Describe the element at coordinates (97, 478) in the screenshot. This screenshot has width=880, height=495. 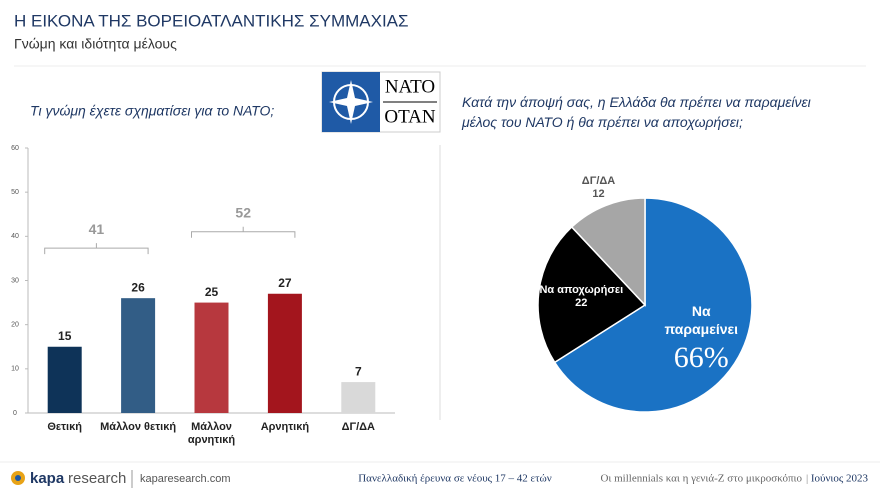
I see `brand: research` at that location.